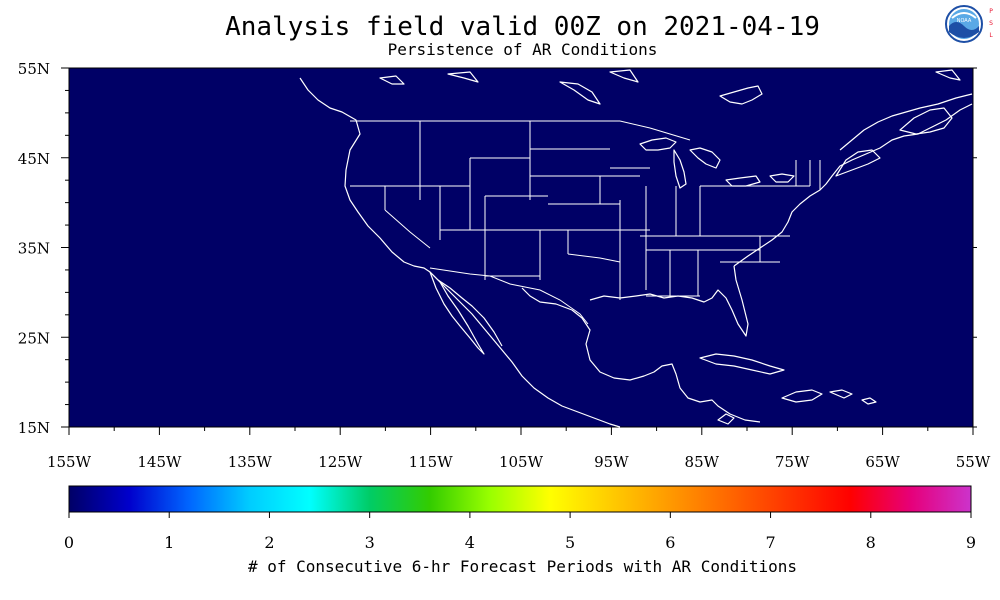 The height and width of the screenshot is (600, 1000). What do you see at coordinates (871, 542) in the screenshot?
I see `colorbar-tick-label: 8` at bounding box center [871, 542].